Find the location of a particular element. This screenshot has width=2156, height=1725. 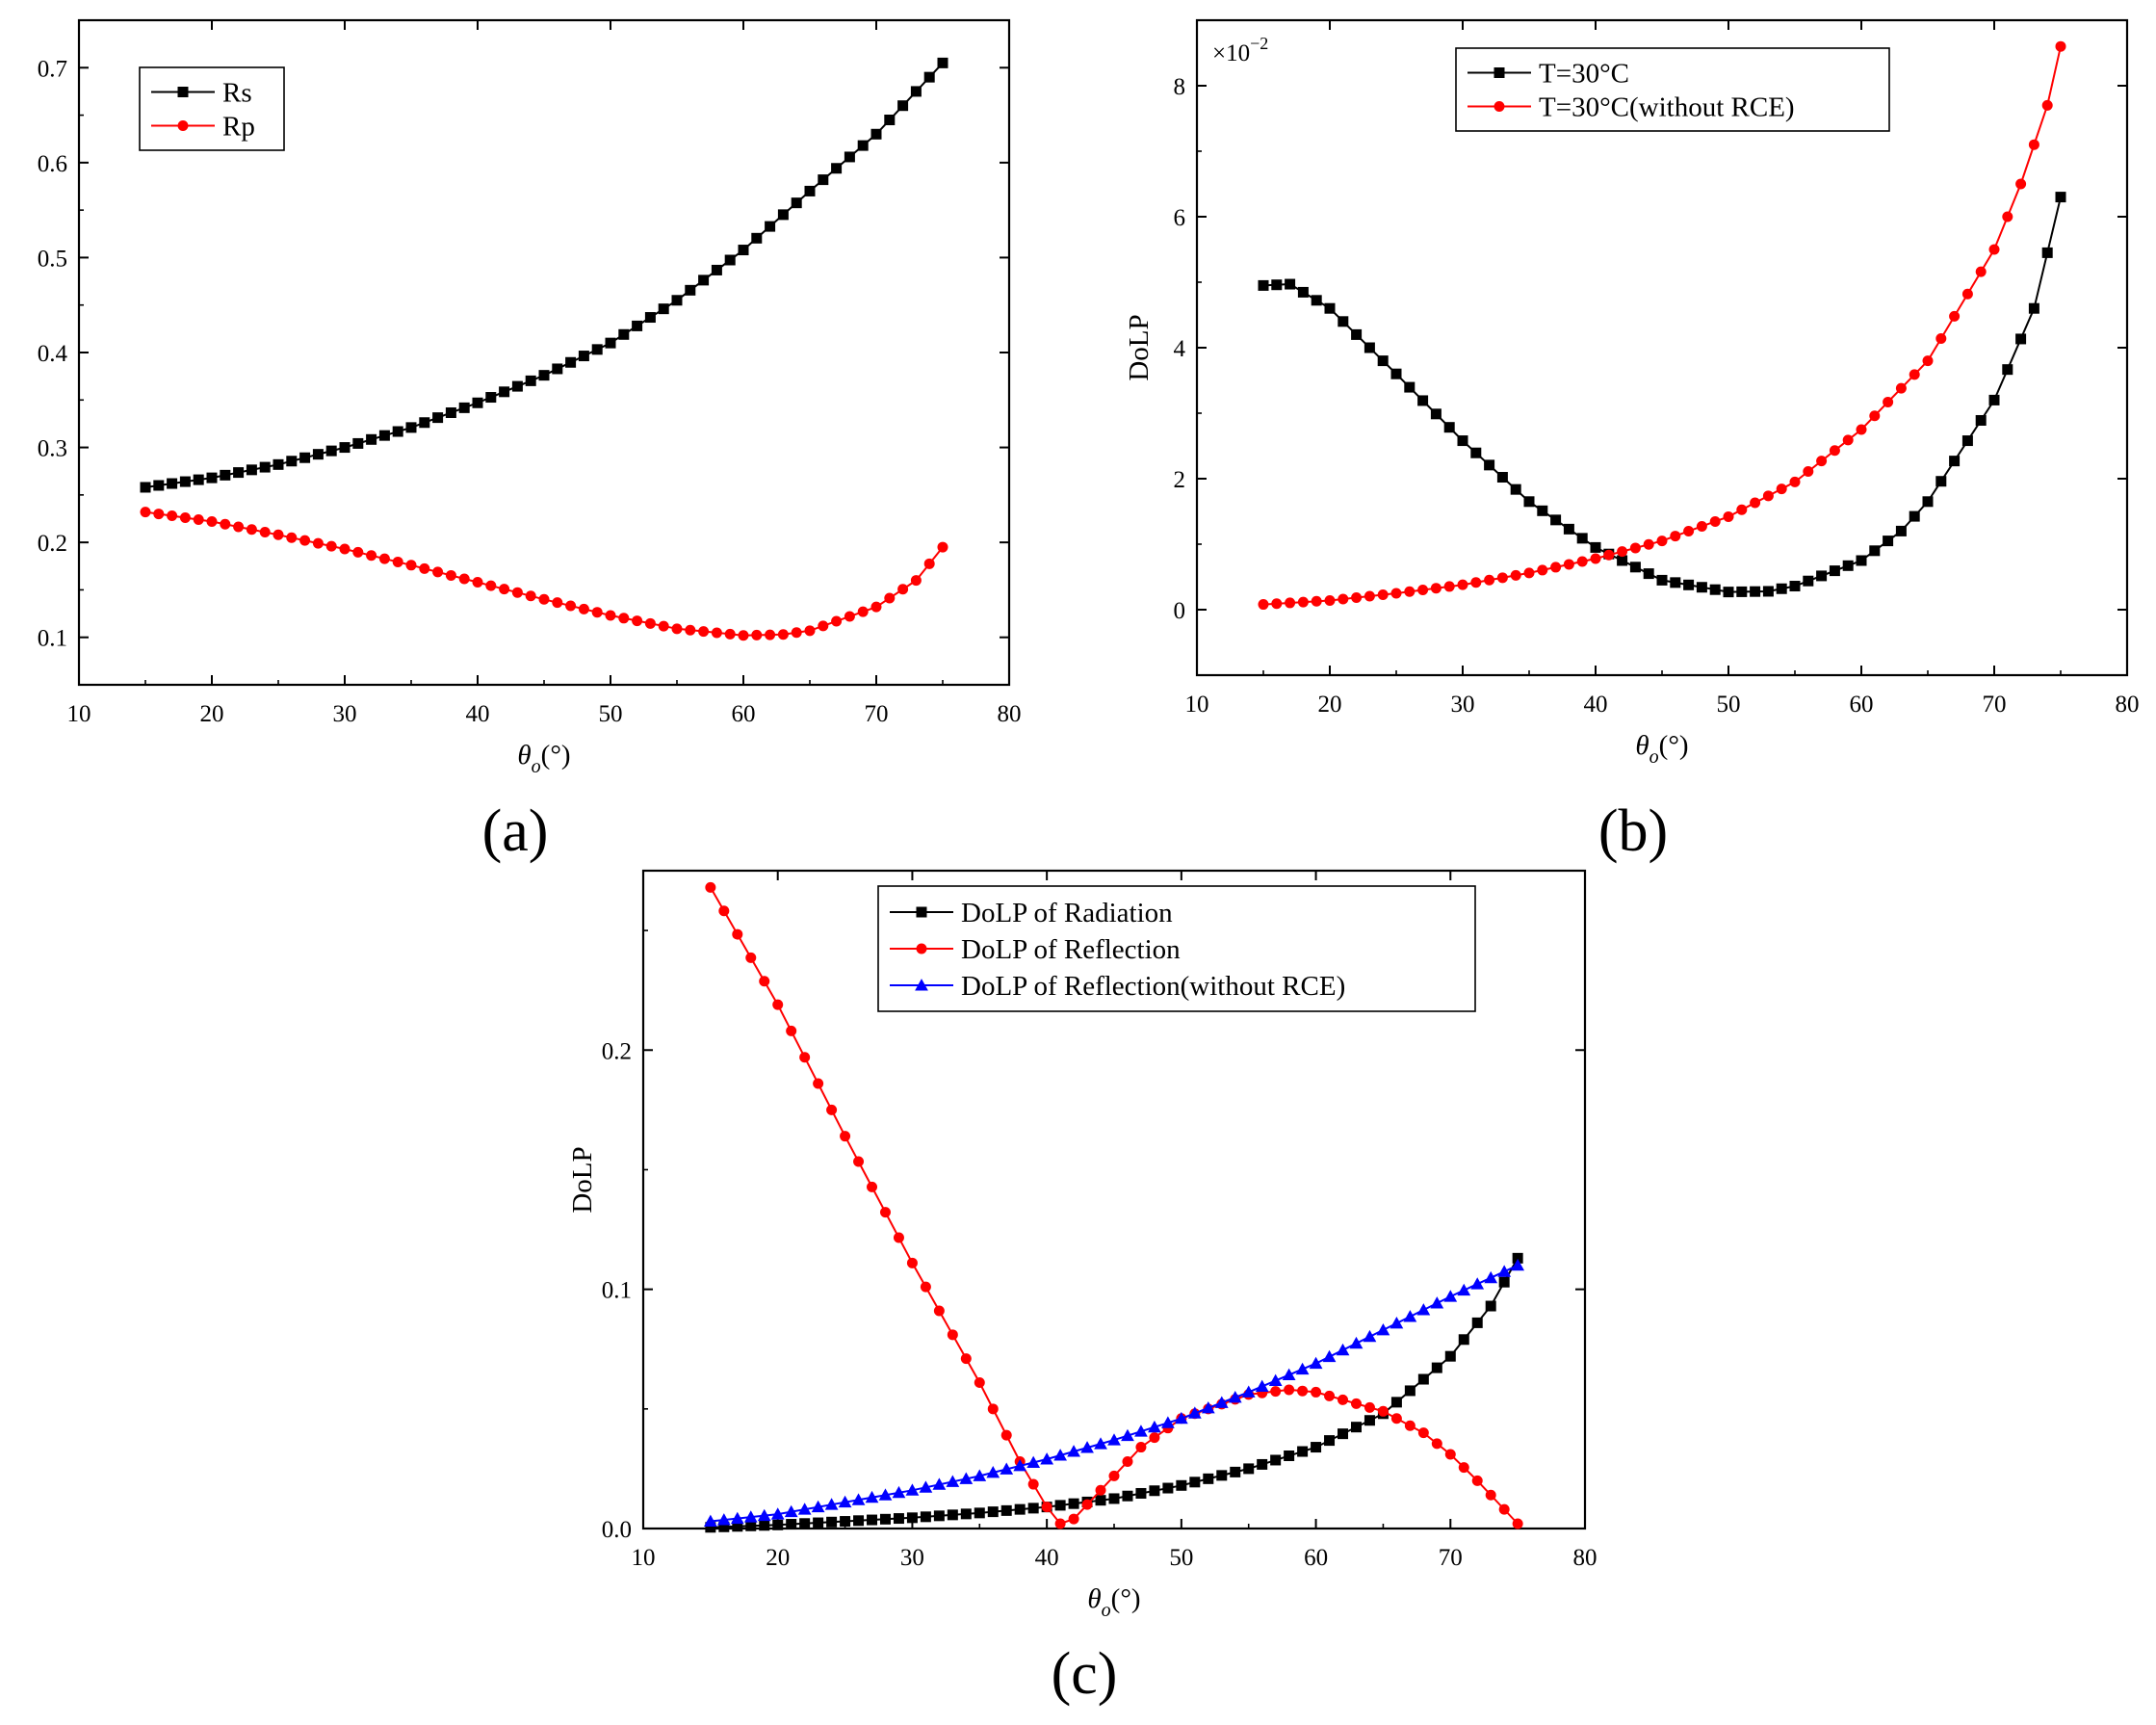

x-tick-label: 10 is located at coordinates (1197, 705).